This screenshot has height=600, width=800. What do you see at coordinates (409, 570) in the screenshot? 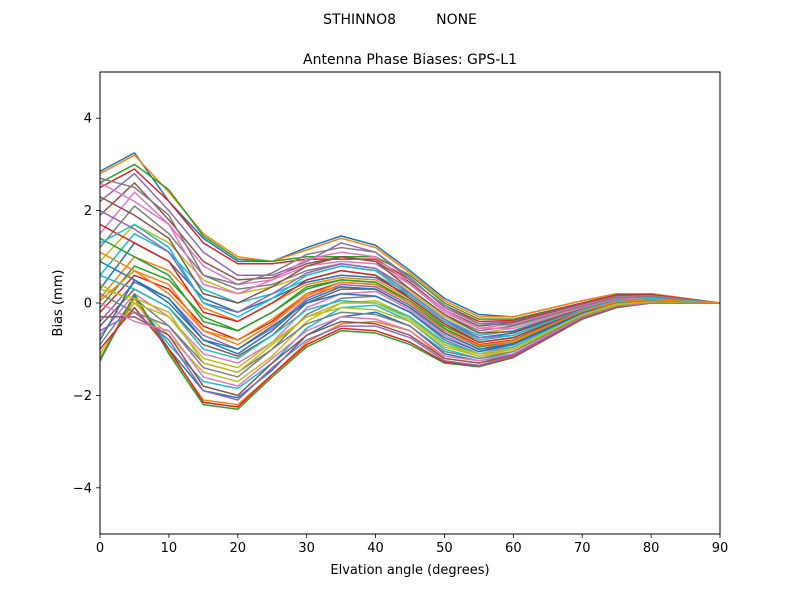
I see `x-axis-label: Elvation angle (degrees)` at bounding box center [409, 570].